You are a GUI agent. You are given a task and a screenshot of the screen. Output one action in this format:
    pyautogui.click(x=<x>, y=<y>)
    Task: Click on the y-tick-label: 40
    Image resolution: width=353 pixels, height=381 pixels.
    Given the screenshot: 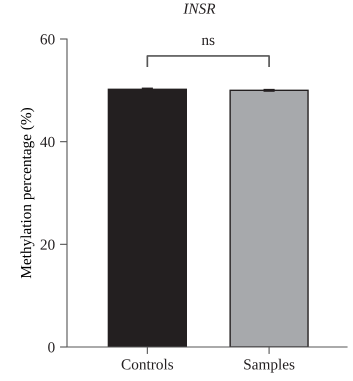 What is the action you would take?
    pyautogui.click(x=47, y=142)
    